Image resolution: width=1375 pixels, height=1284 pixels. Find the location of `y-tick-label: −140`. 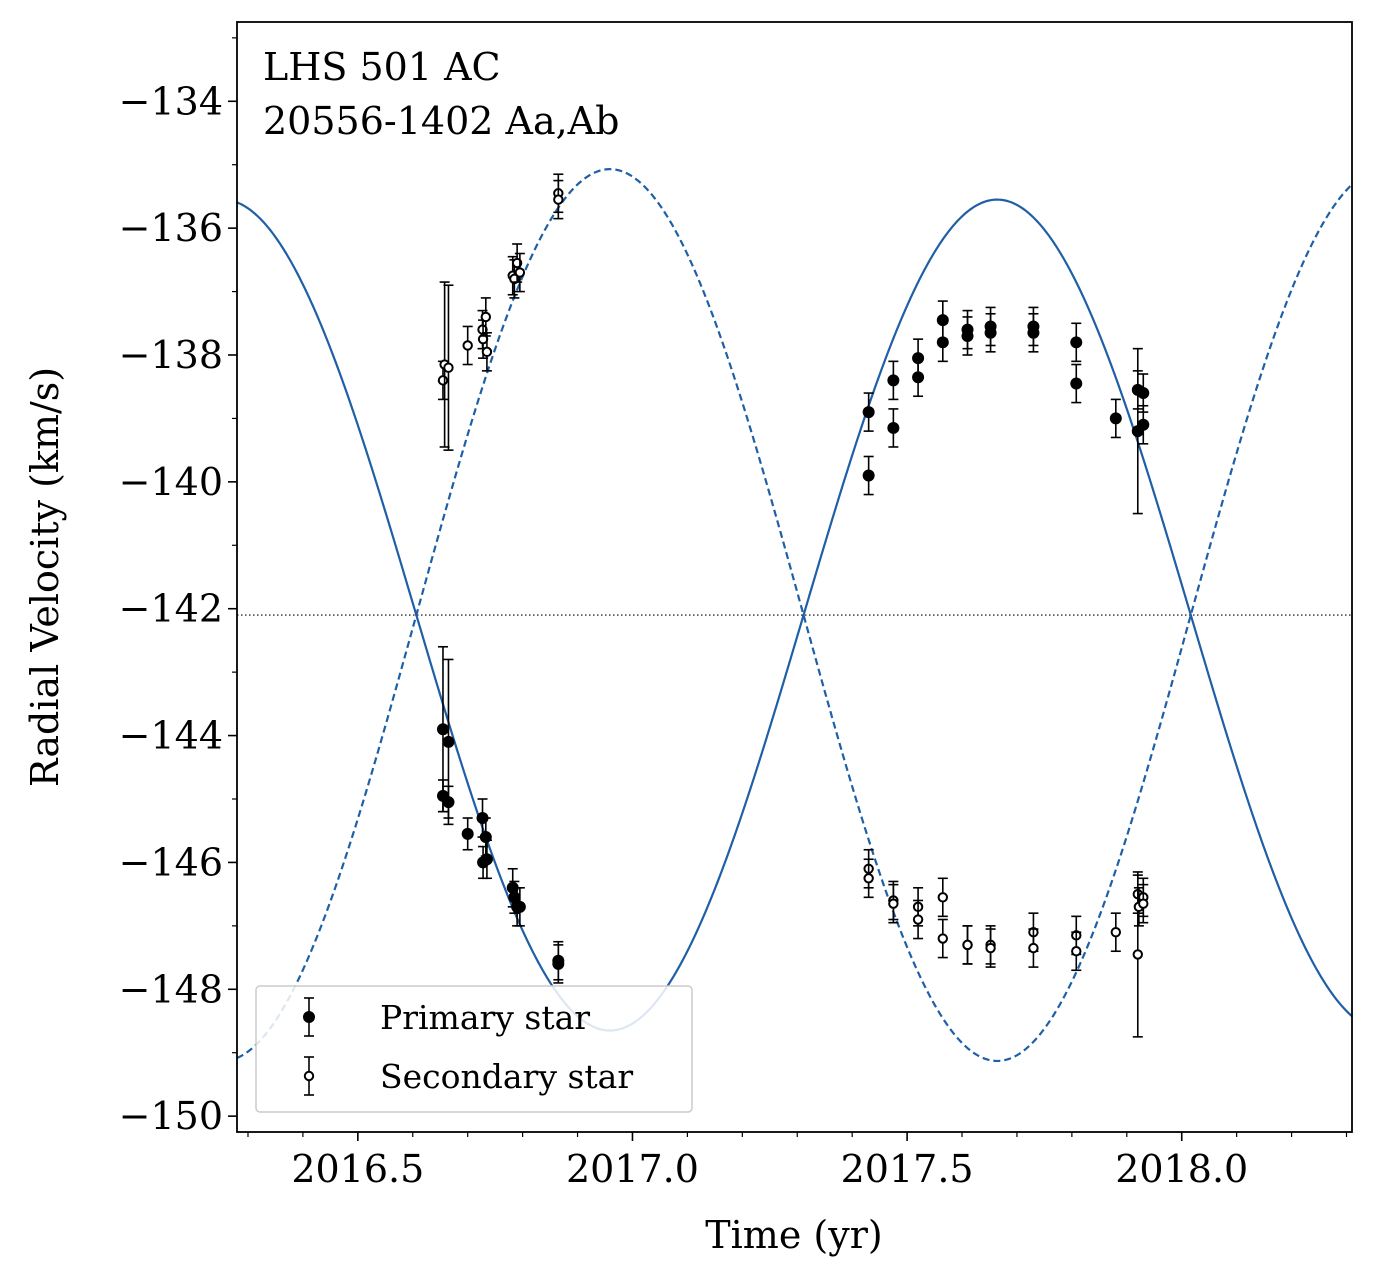

y-tick-label: −140 is located at coordinates (171, 482).